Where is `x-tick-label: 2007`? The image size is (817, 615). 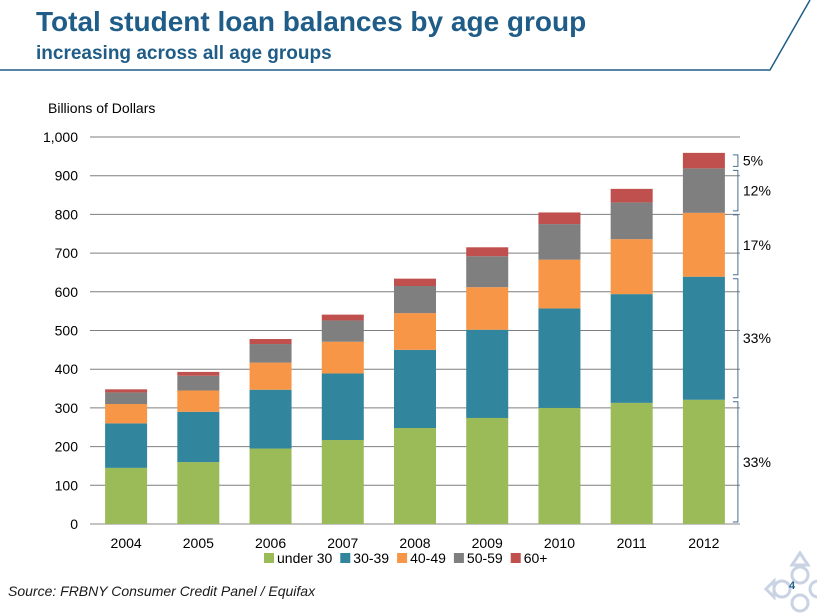 x-tick-label: 2007 is located at coordinates (342, 543).